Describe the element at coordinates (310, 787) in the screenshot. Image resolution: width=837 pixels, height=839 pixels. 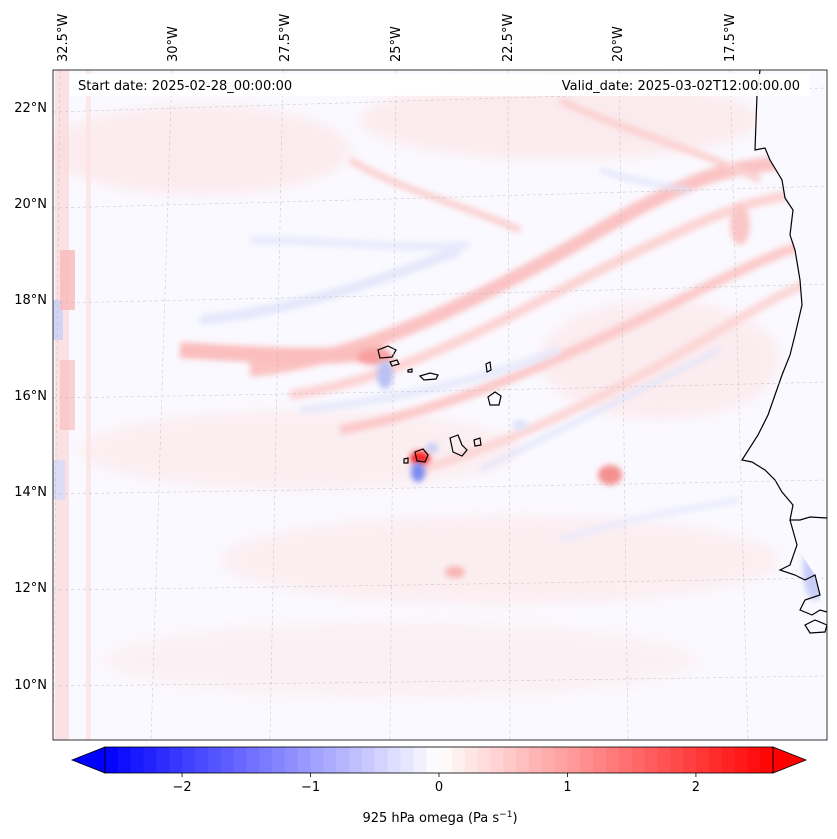
I see `colorbar-tick-label: −1` at that location.